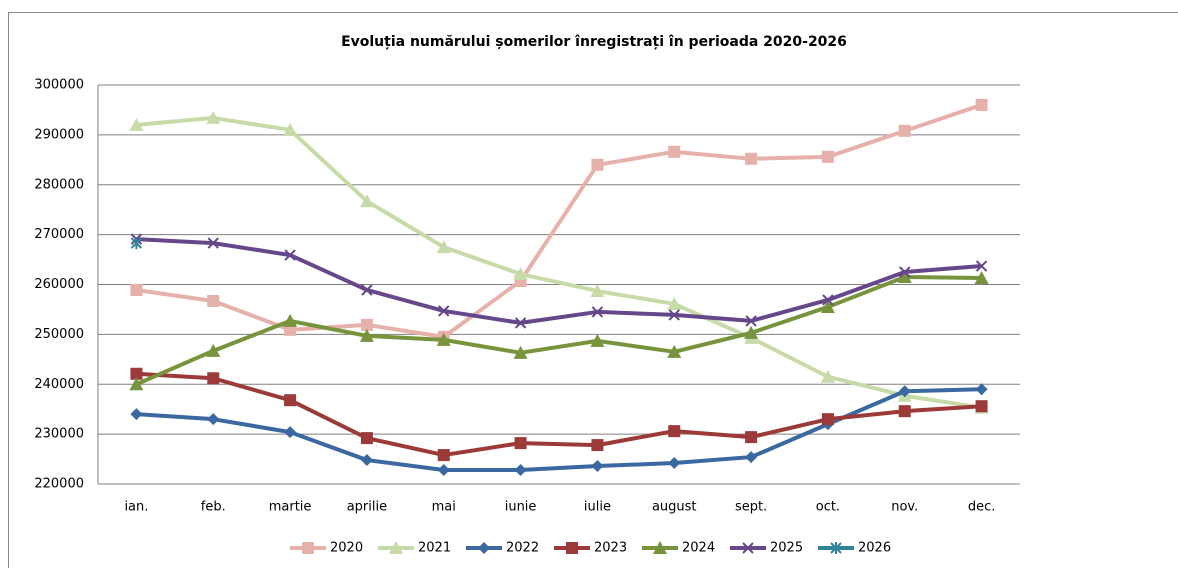 The image size is (1178, 568). I want to click on x-tick-label: feb., so click(213, 507).